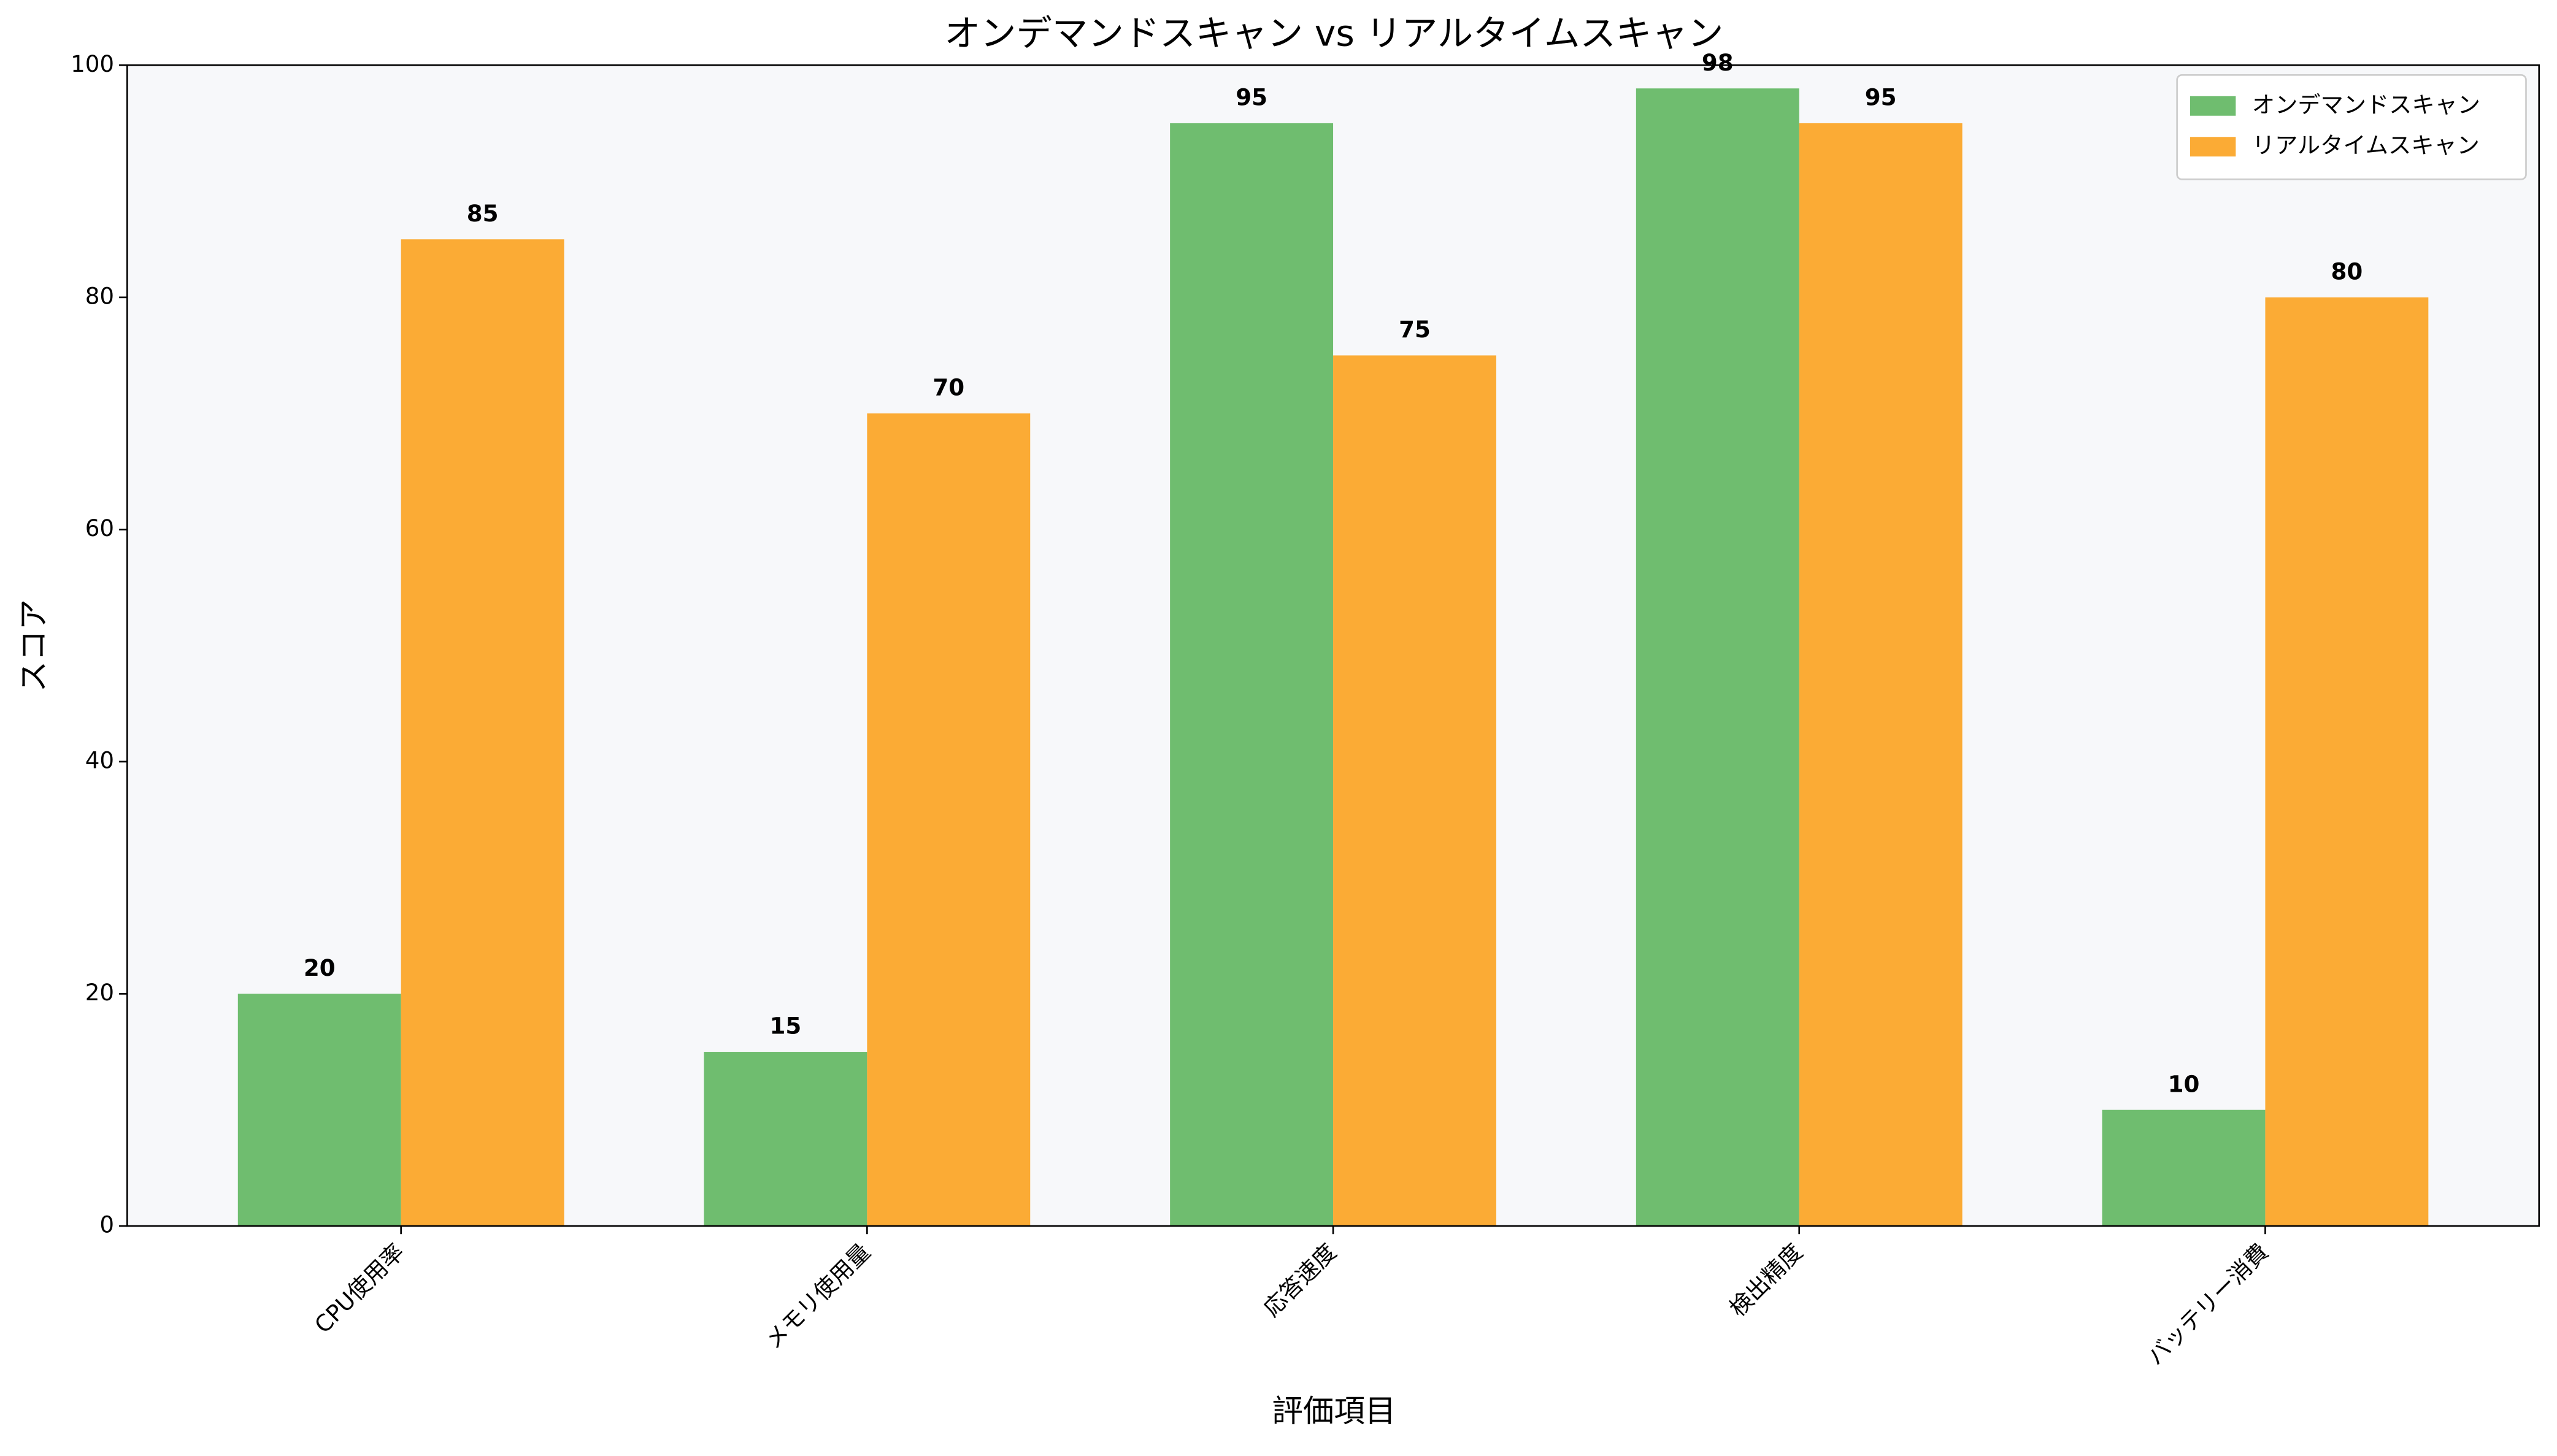 This screenshot has height=1456, width=2557. Describe the element at coordinates (99, 528) in the screenshot. I see `y-tick-label: 60` at that location.